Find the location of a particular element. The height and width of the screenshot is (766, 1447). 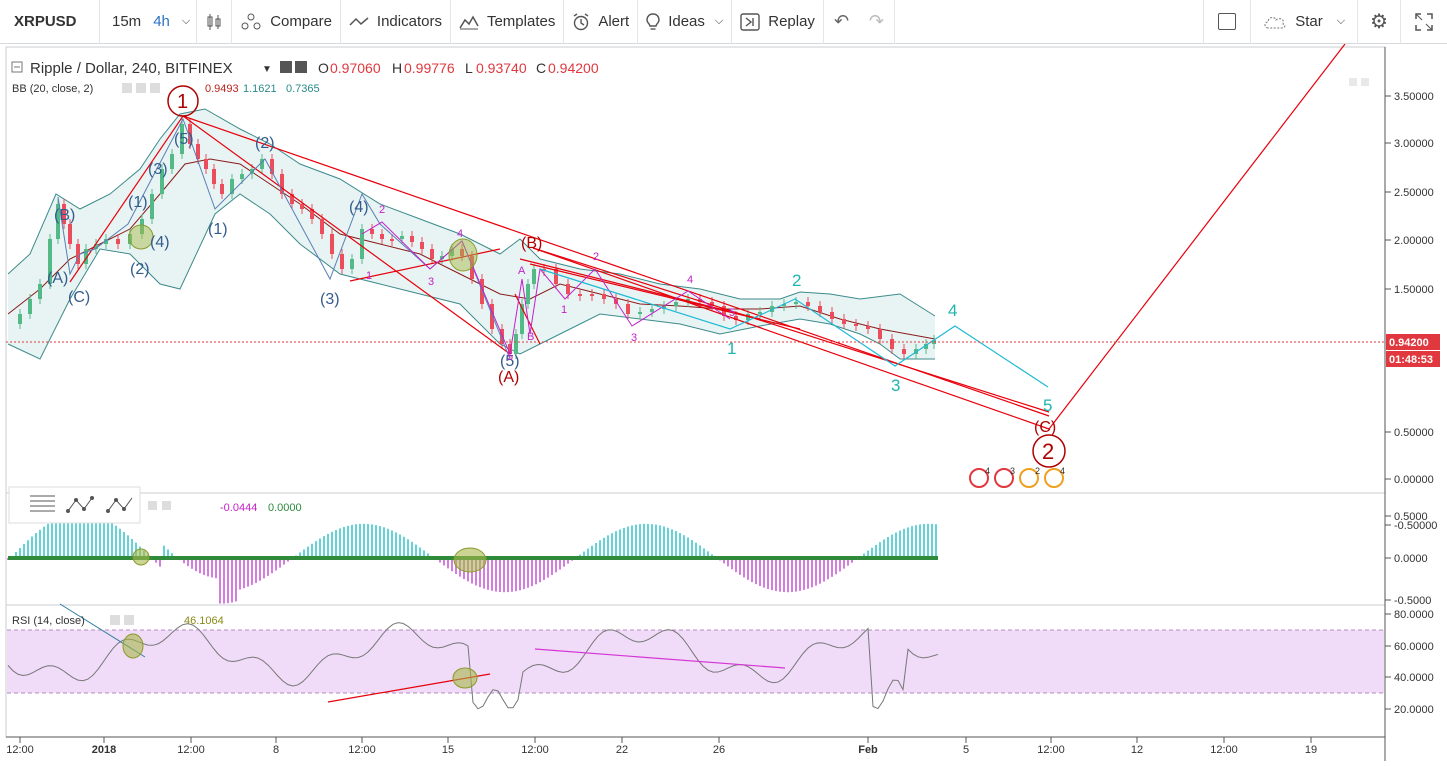

low-value: 0.93740 is located at coordinates (501, 68).